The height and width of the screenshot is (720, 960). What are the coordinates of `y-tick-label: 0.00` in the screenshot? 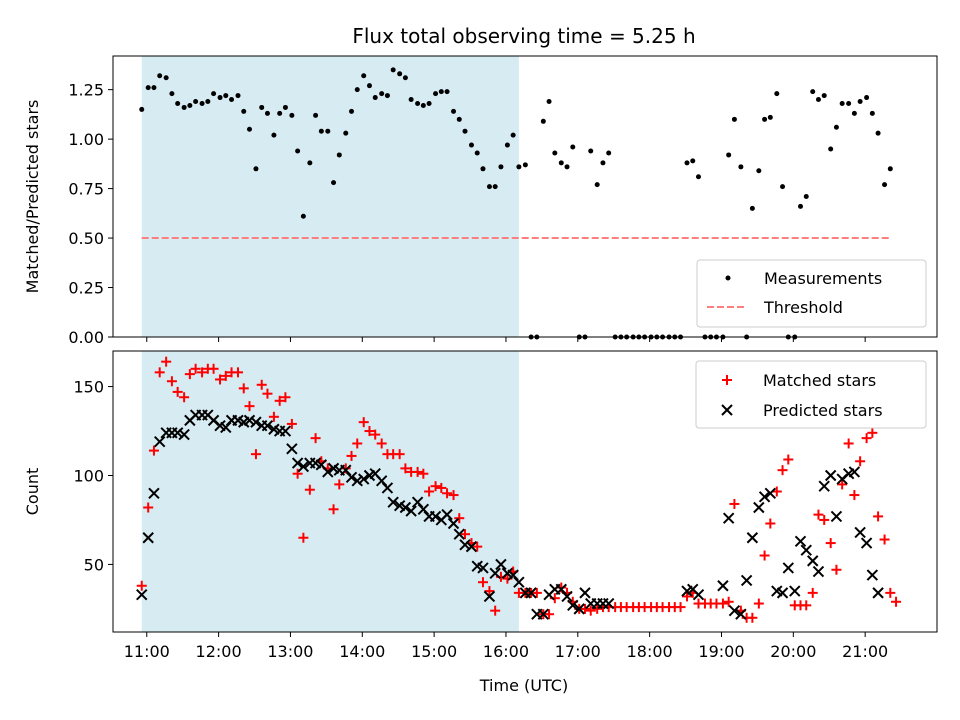 It's located at (86, 337).